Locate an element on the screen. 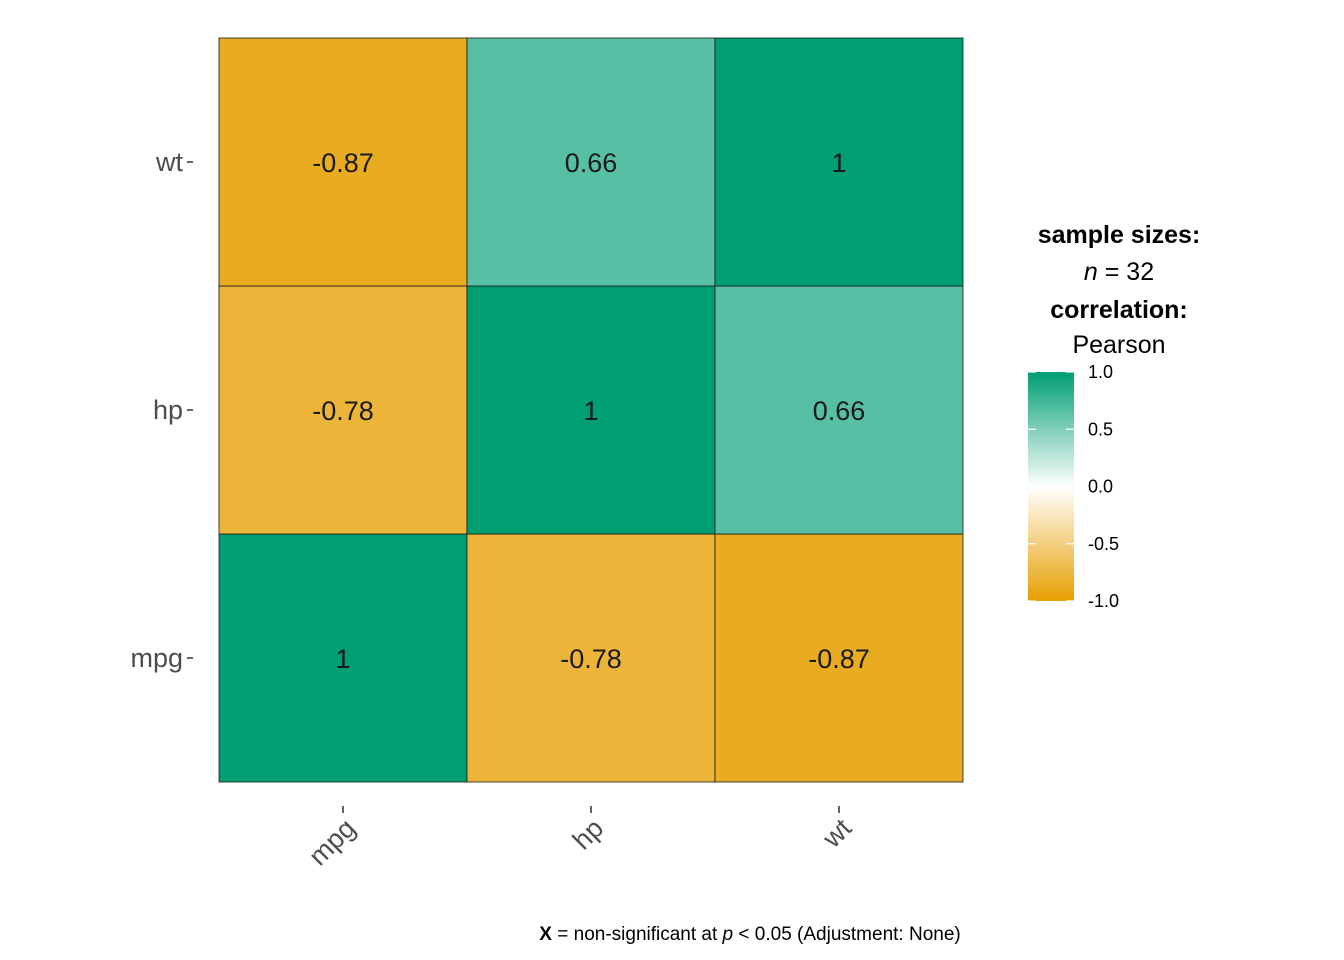  y-axis: mpg hp wt is located at coordinates (161, 410).